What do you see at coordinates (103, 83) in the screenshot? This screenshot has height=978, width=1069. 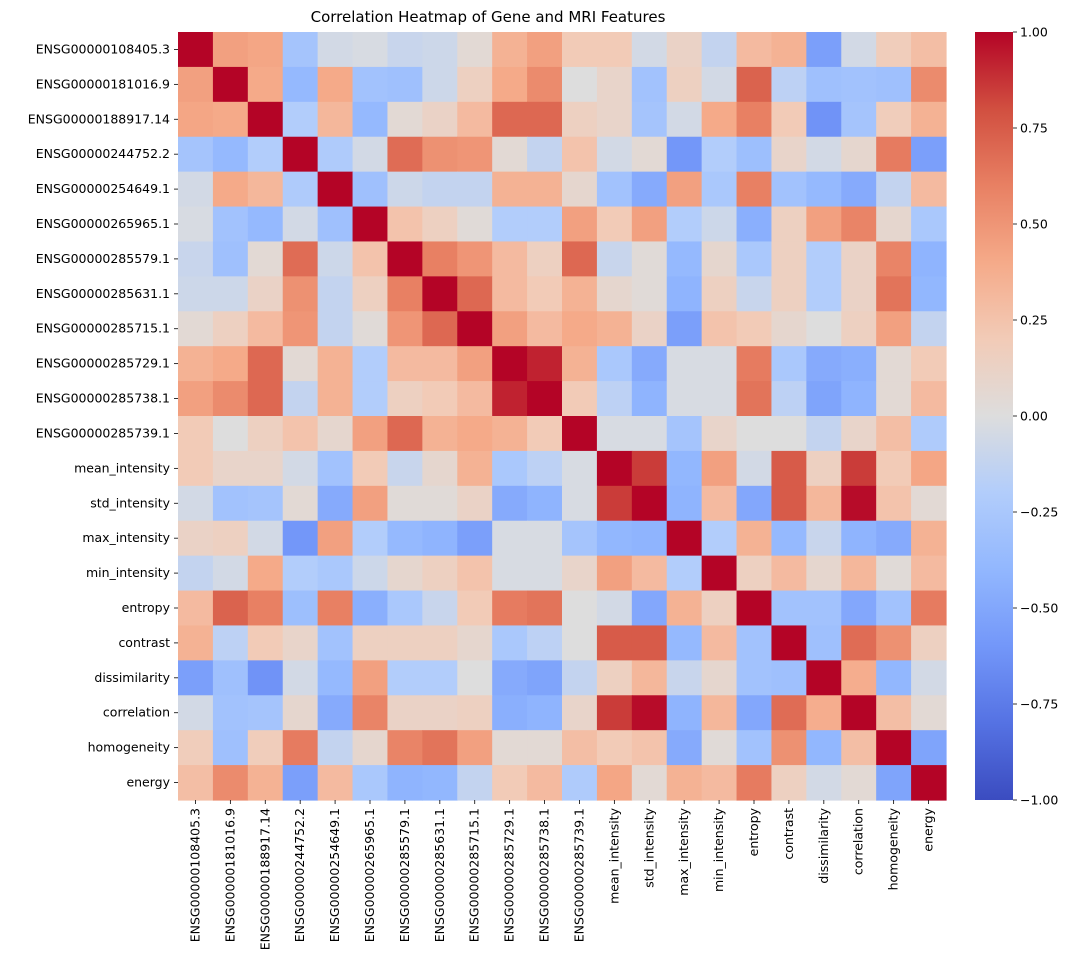 I see `y-tick-label: ENSG00000181016.9` at bounding box center [103, 83].